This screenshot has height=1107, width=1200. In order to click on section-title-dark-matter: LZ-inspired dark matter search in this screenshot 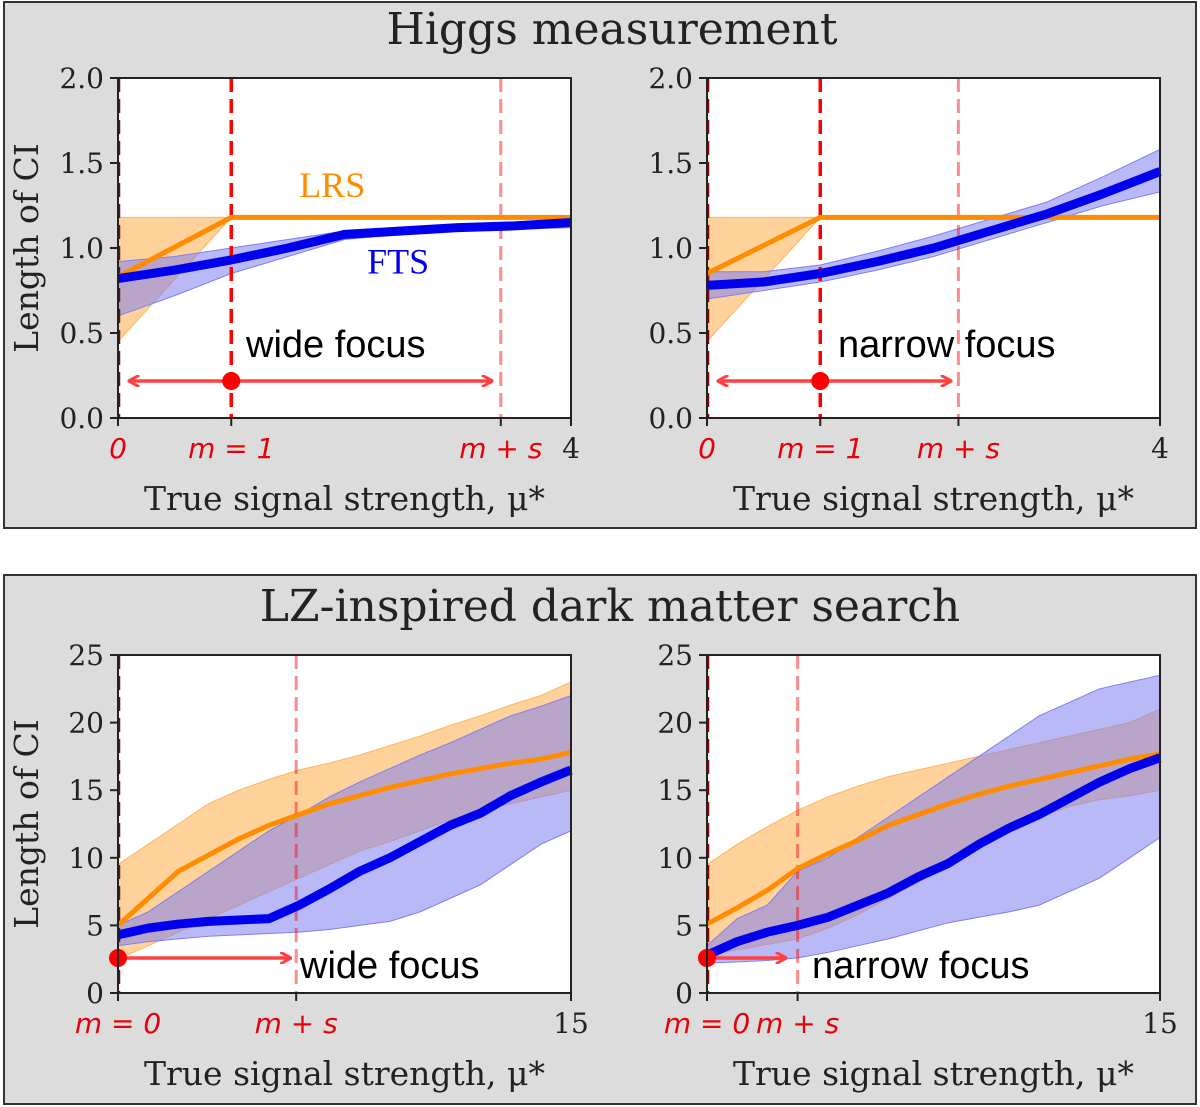, I will do `click(610, 606)`.